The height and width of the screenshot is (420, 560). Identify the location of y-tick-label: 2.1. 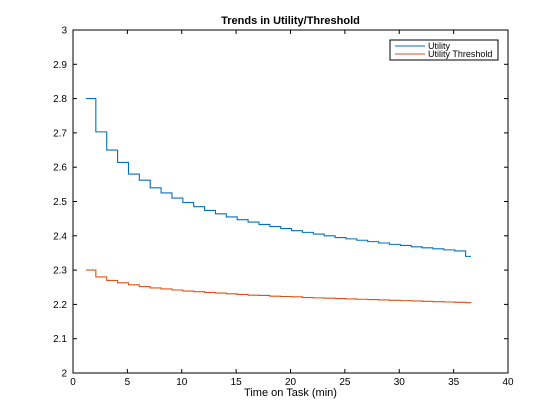
(60, 339).